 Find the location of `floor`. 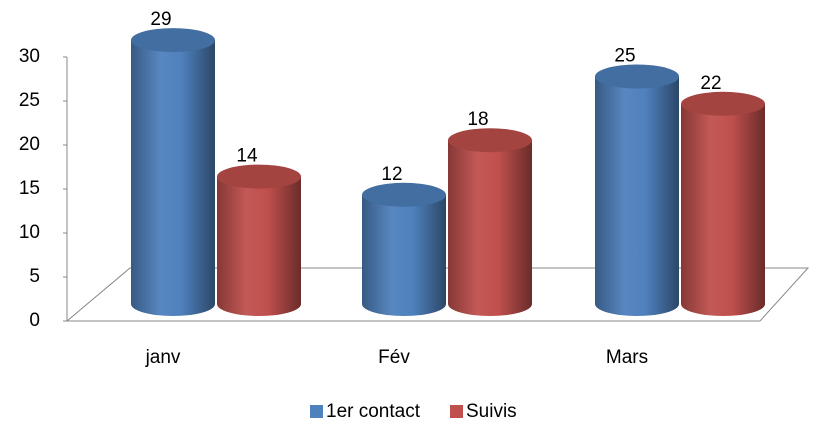

floor is located at coordinates (437, 294).